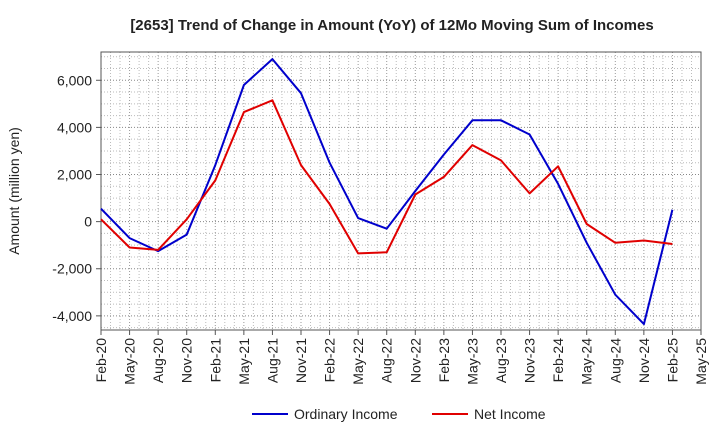  I want to click on y-tick-label: -4,000, so click(72, 316).